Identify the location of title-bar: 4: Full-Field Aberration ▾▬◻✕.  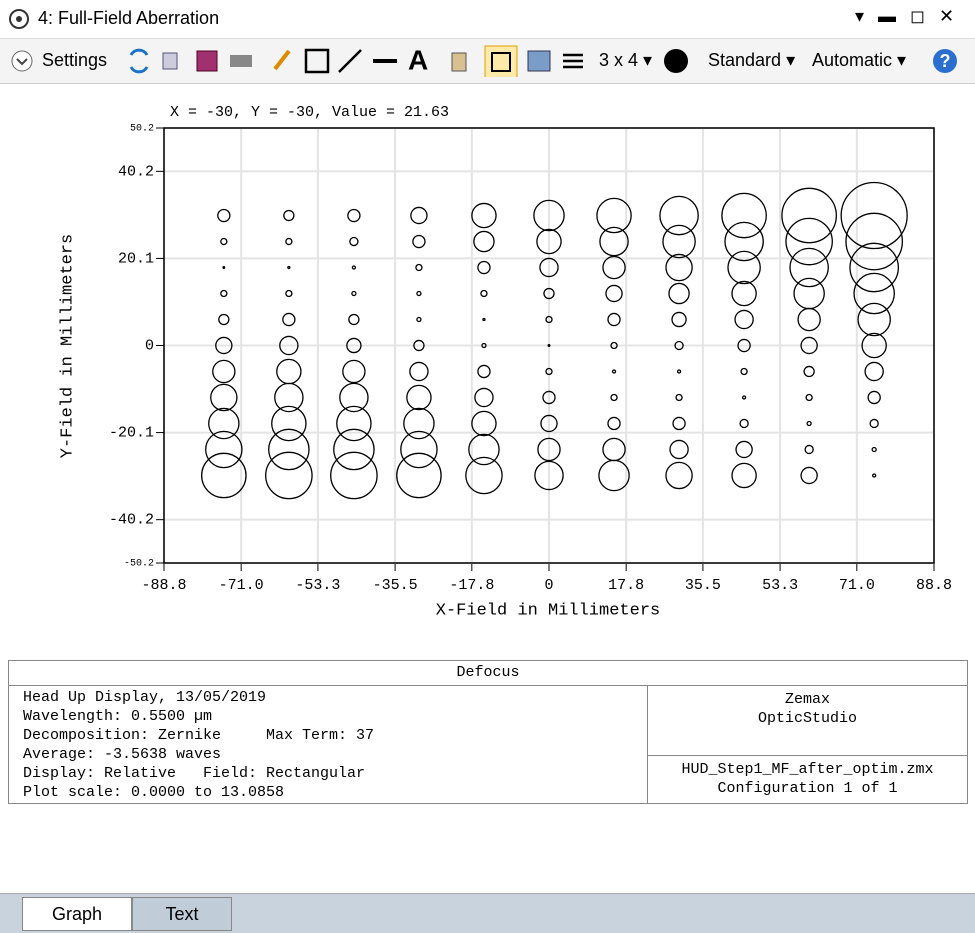
(487, 19).